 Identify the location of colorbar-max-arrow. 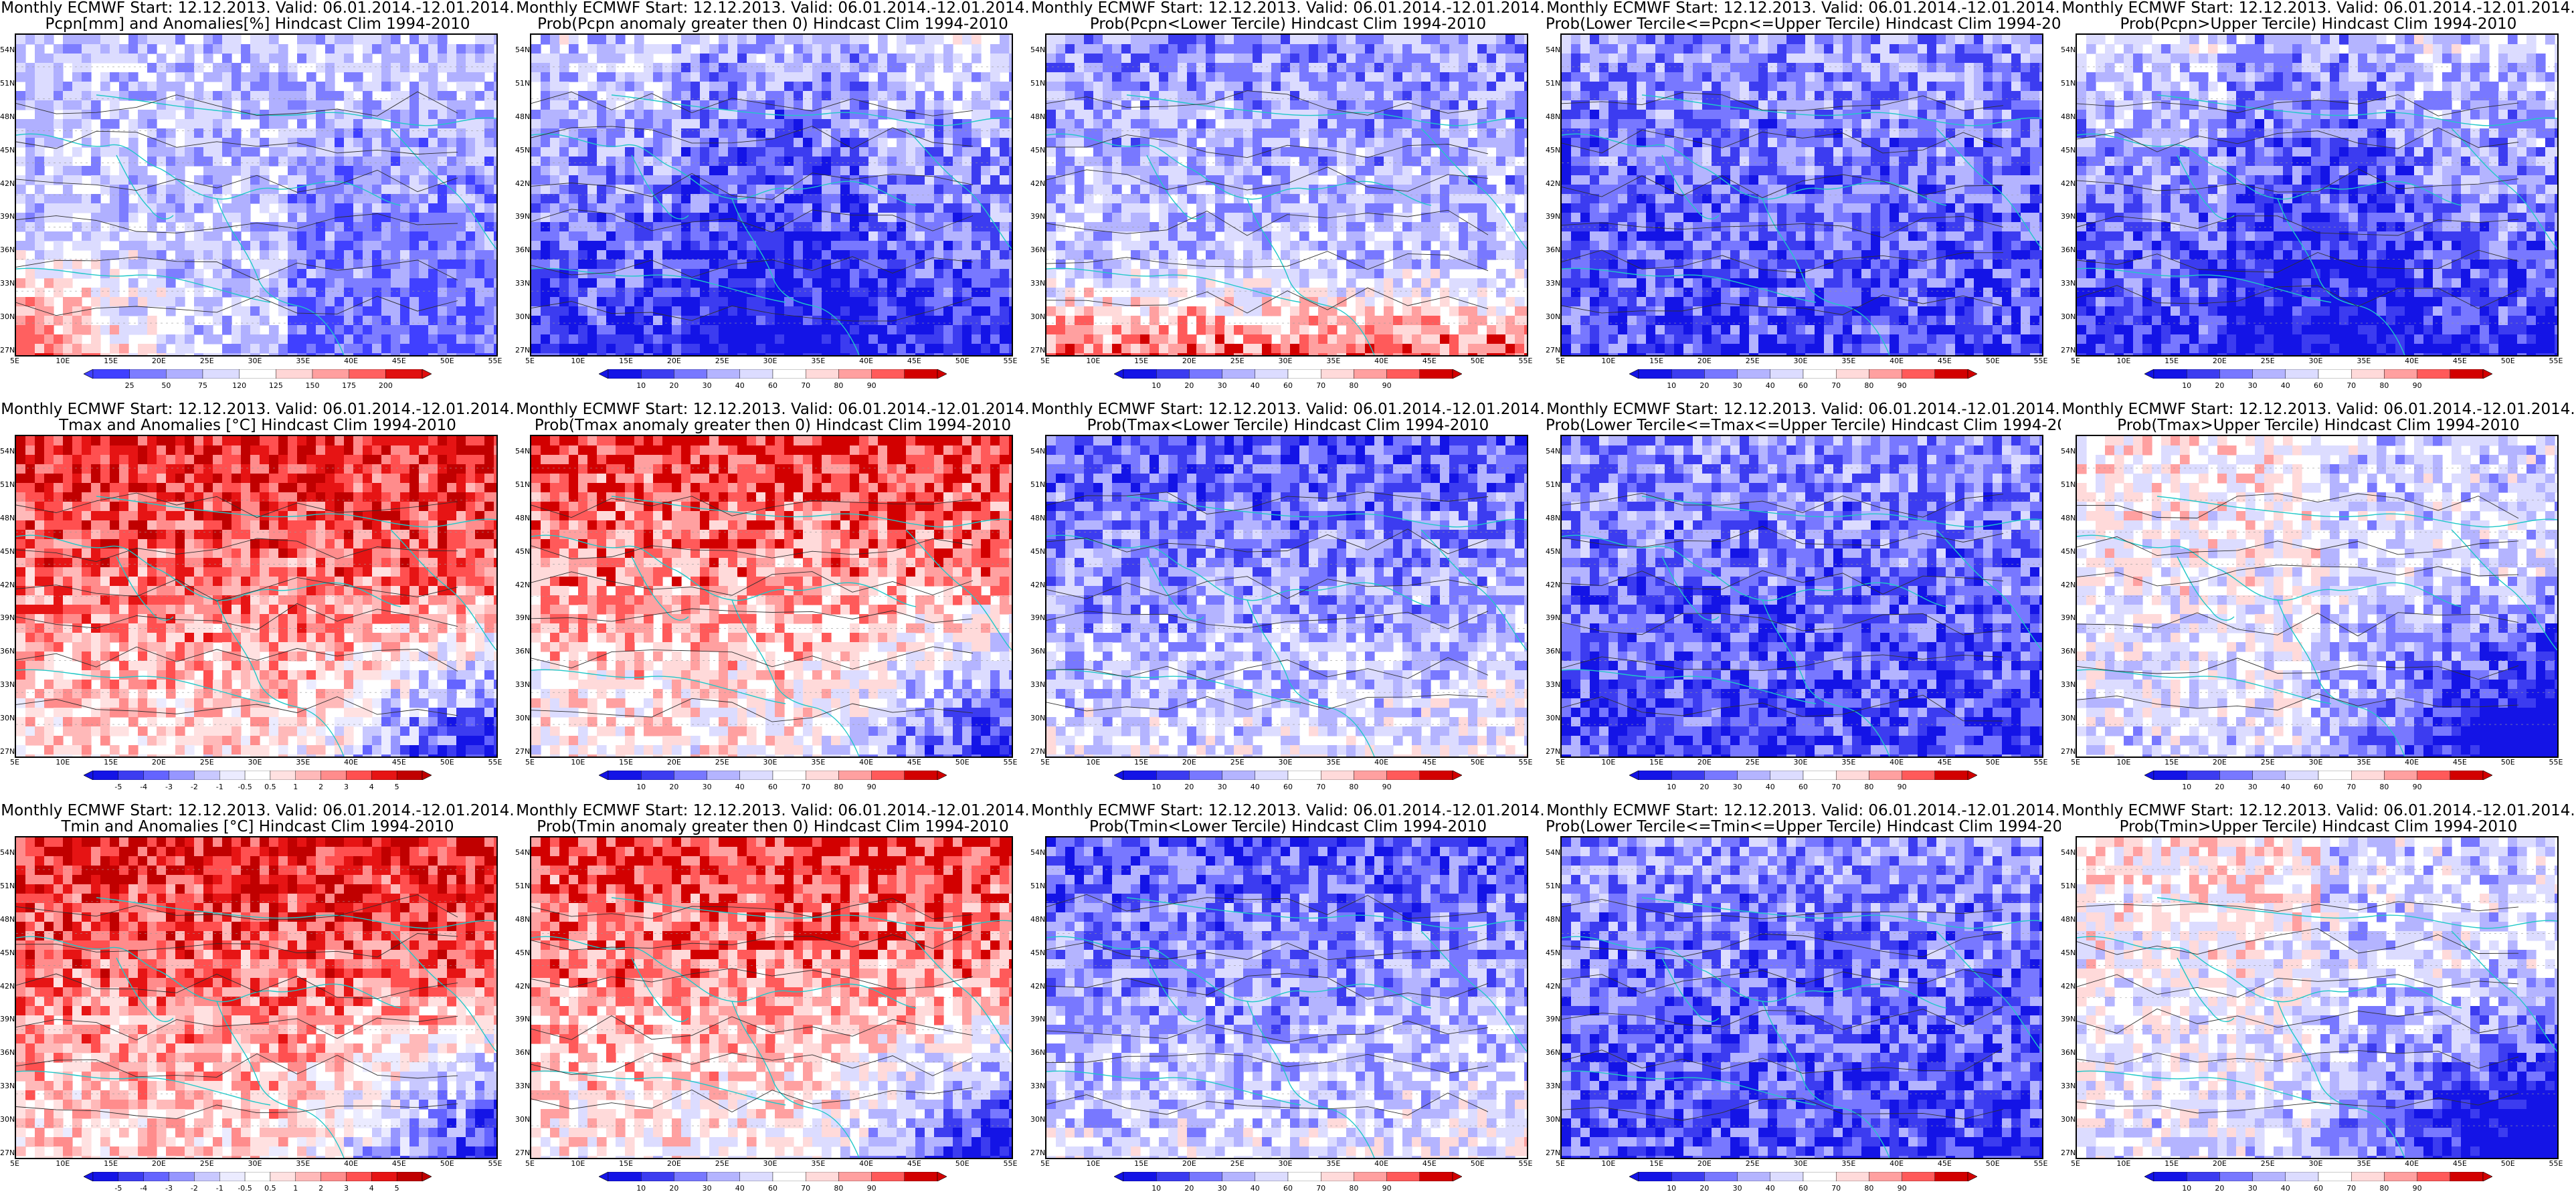
(942, 1176).